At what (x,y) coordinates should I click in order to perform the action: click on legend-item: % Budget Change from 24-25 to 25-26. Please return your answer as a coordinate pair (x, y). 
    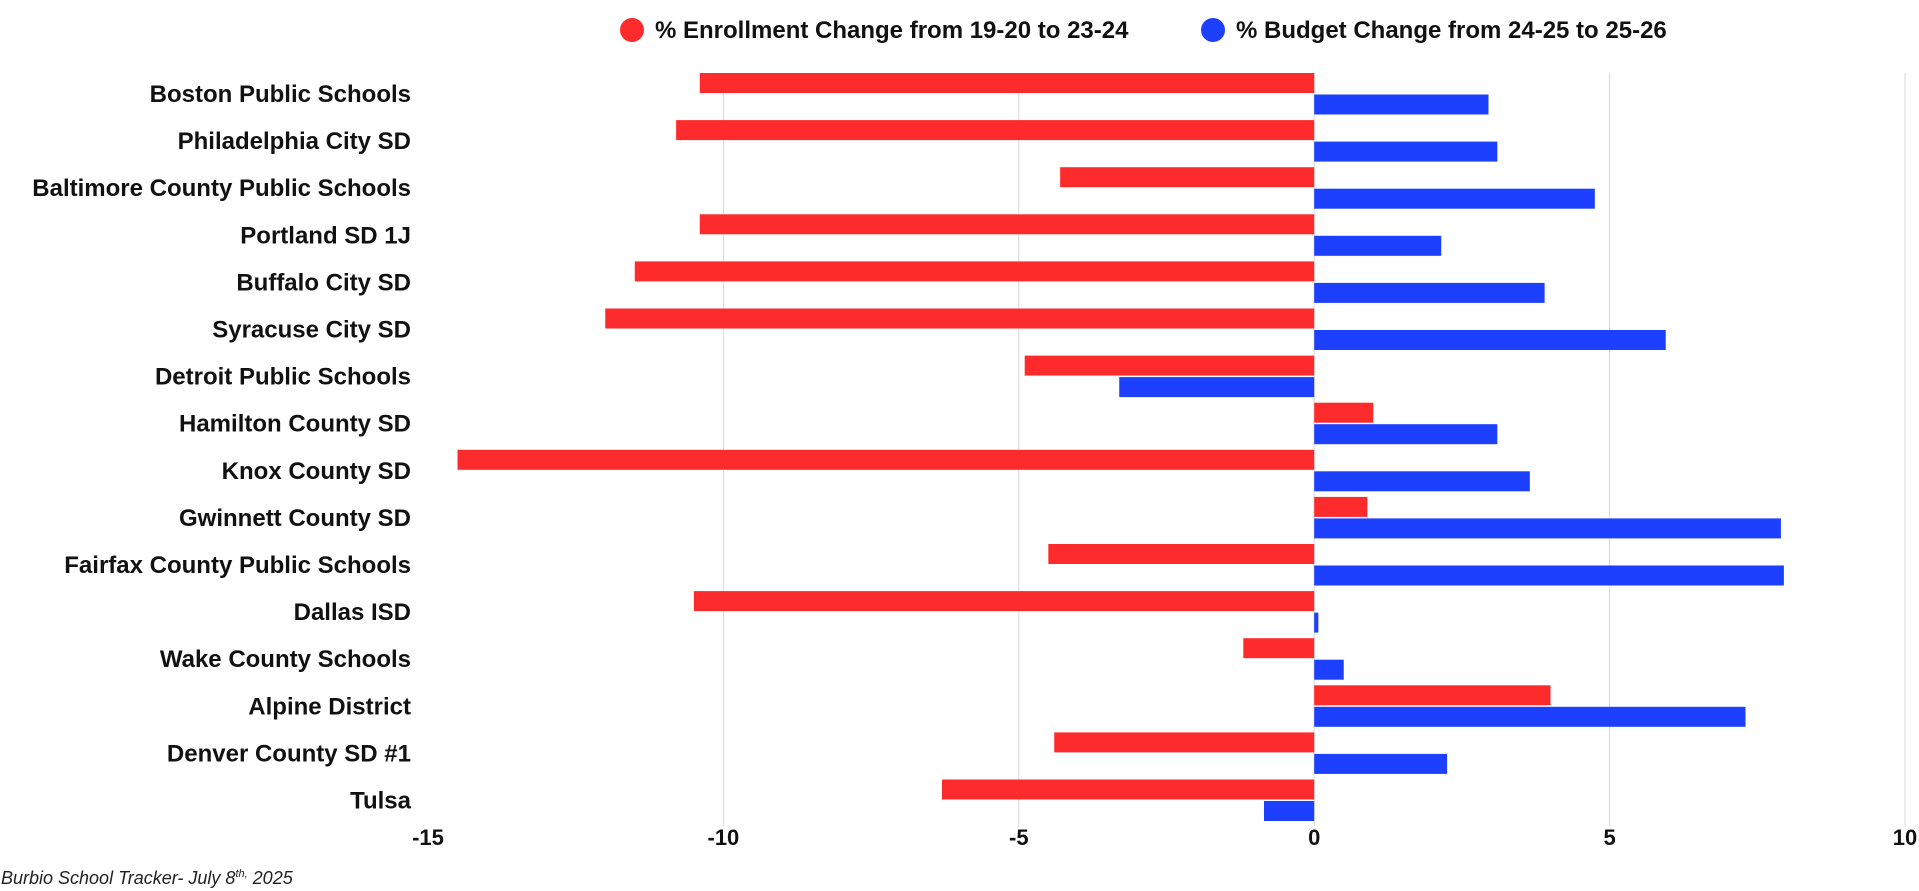
    Looking at the image, I should click on (1434, 30).